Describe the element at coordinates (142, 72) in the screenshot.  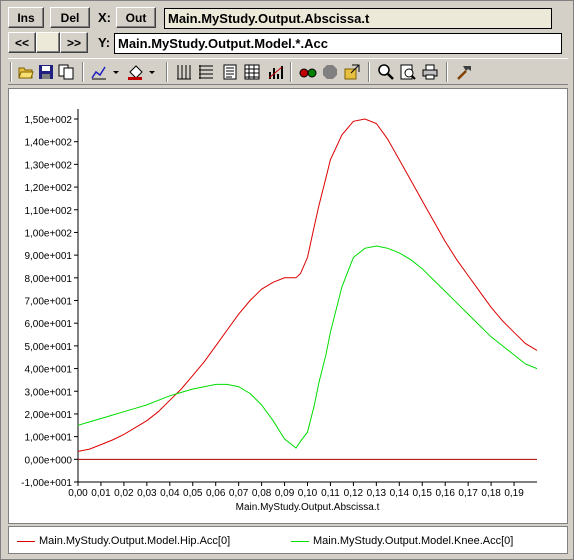
I see `fill-icon` at that location.